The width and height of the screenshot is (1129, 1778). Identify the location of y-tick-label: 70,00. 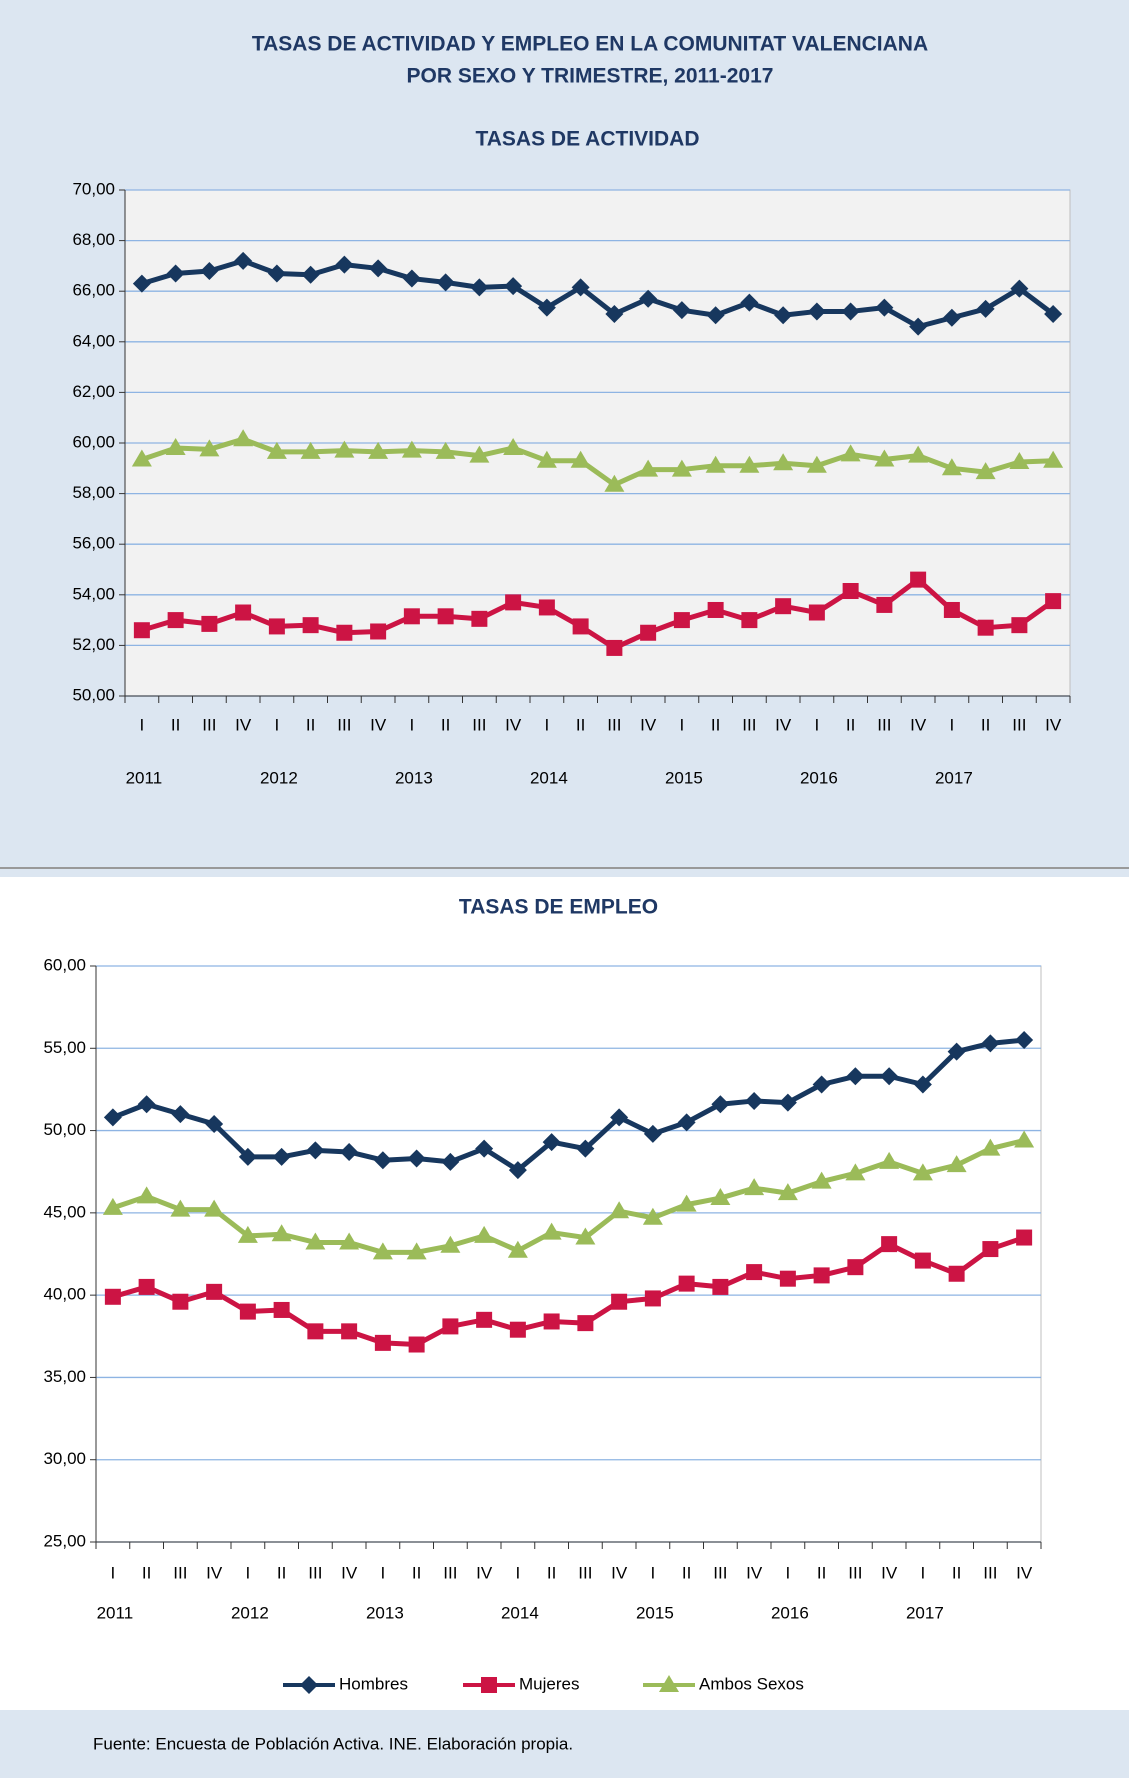
(93, 188).